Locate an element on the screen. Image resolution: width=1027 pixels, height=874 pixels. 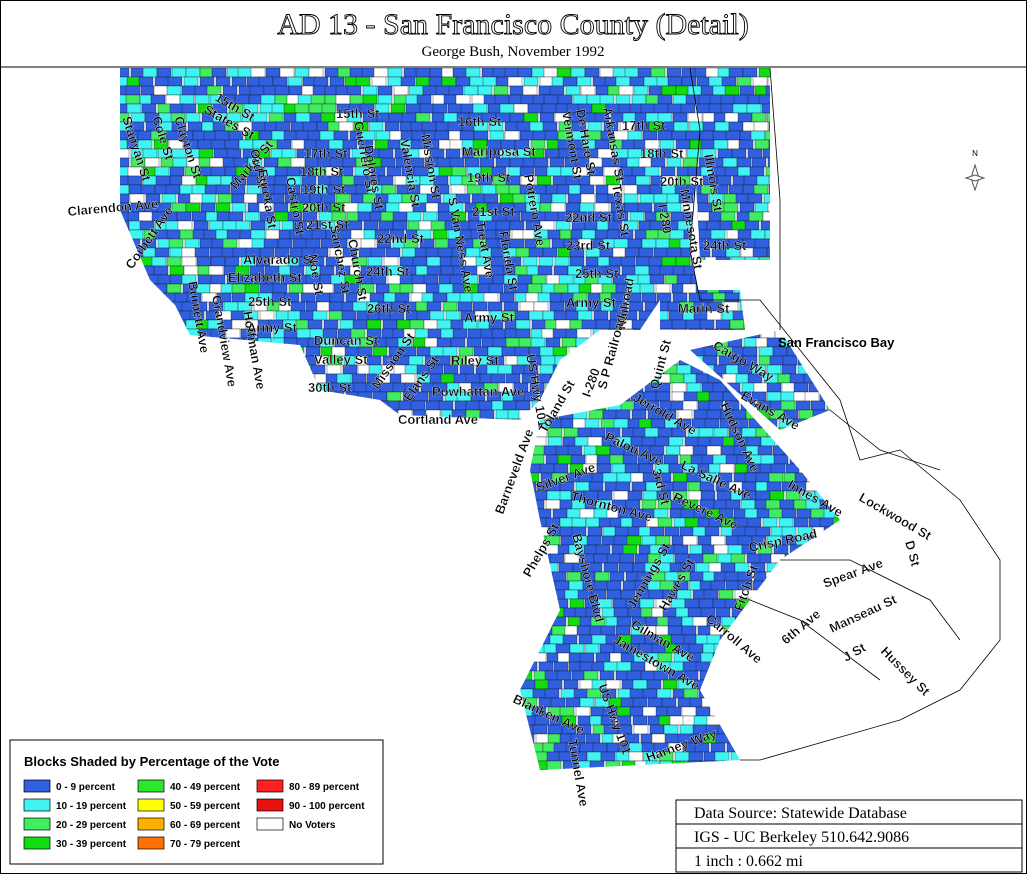
source-line: IGS - UC Berkeley 510.642.9086 is located at coordinates (801, 837).